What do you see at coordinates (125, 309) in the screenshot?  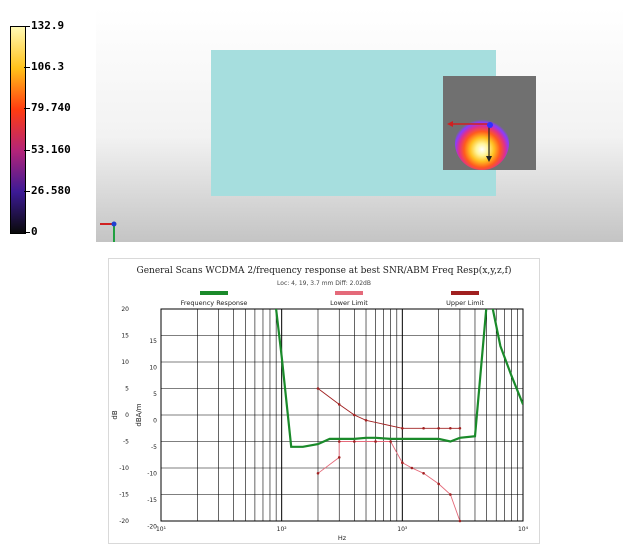 I see `y-tick-label: 20` at bounding box center [125, 309].